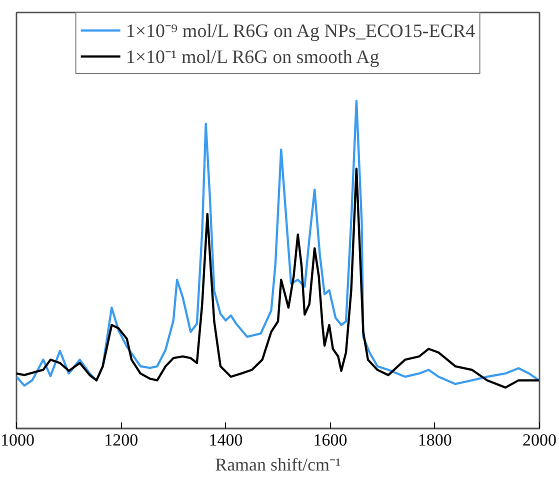 The width and height of the screenshot is (559, 477). I want to click on x-tick-label: 1000, so click(17, 440).